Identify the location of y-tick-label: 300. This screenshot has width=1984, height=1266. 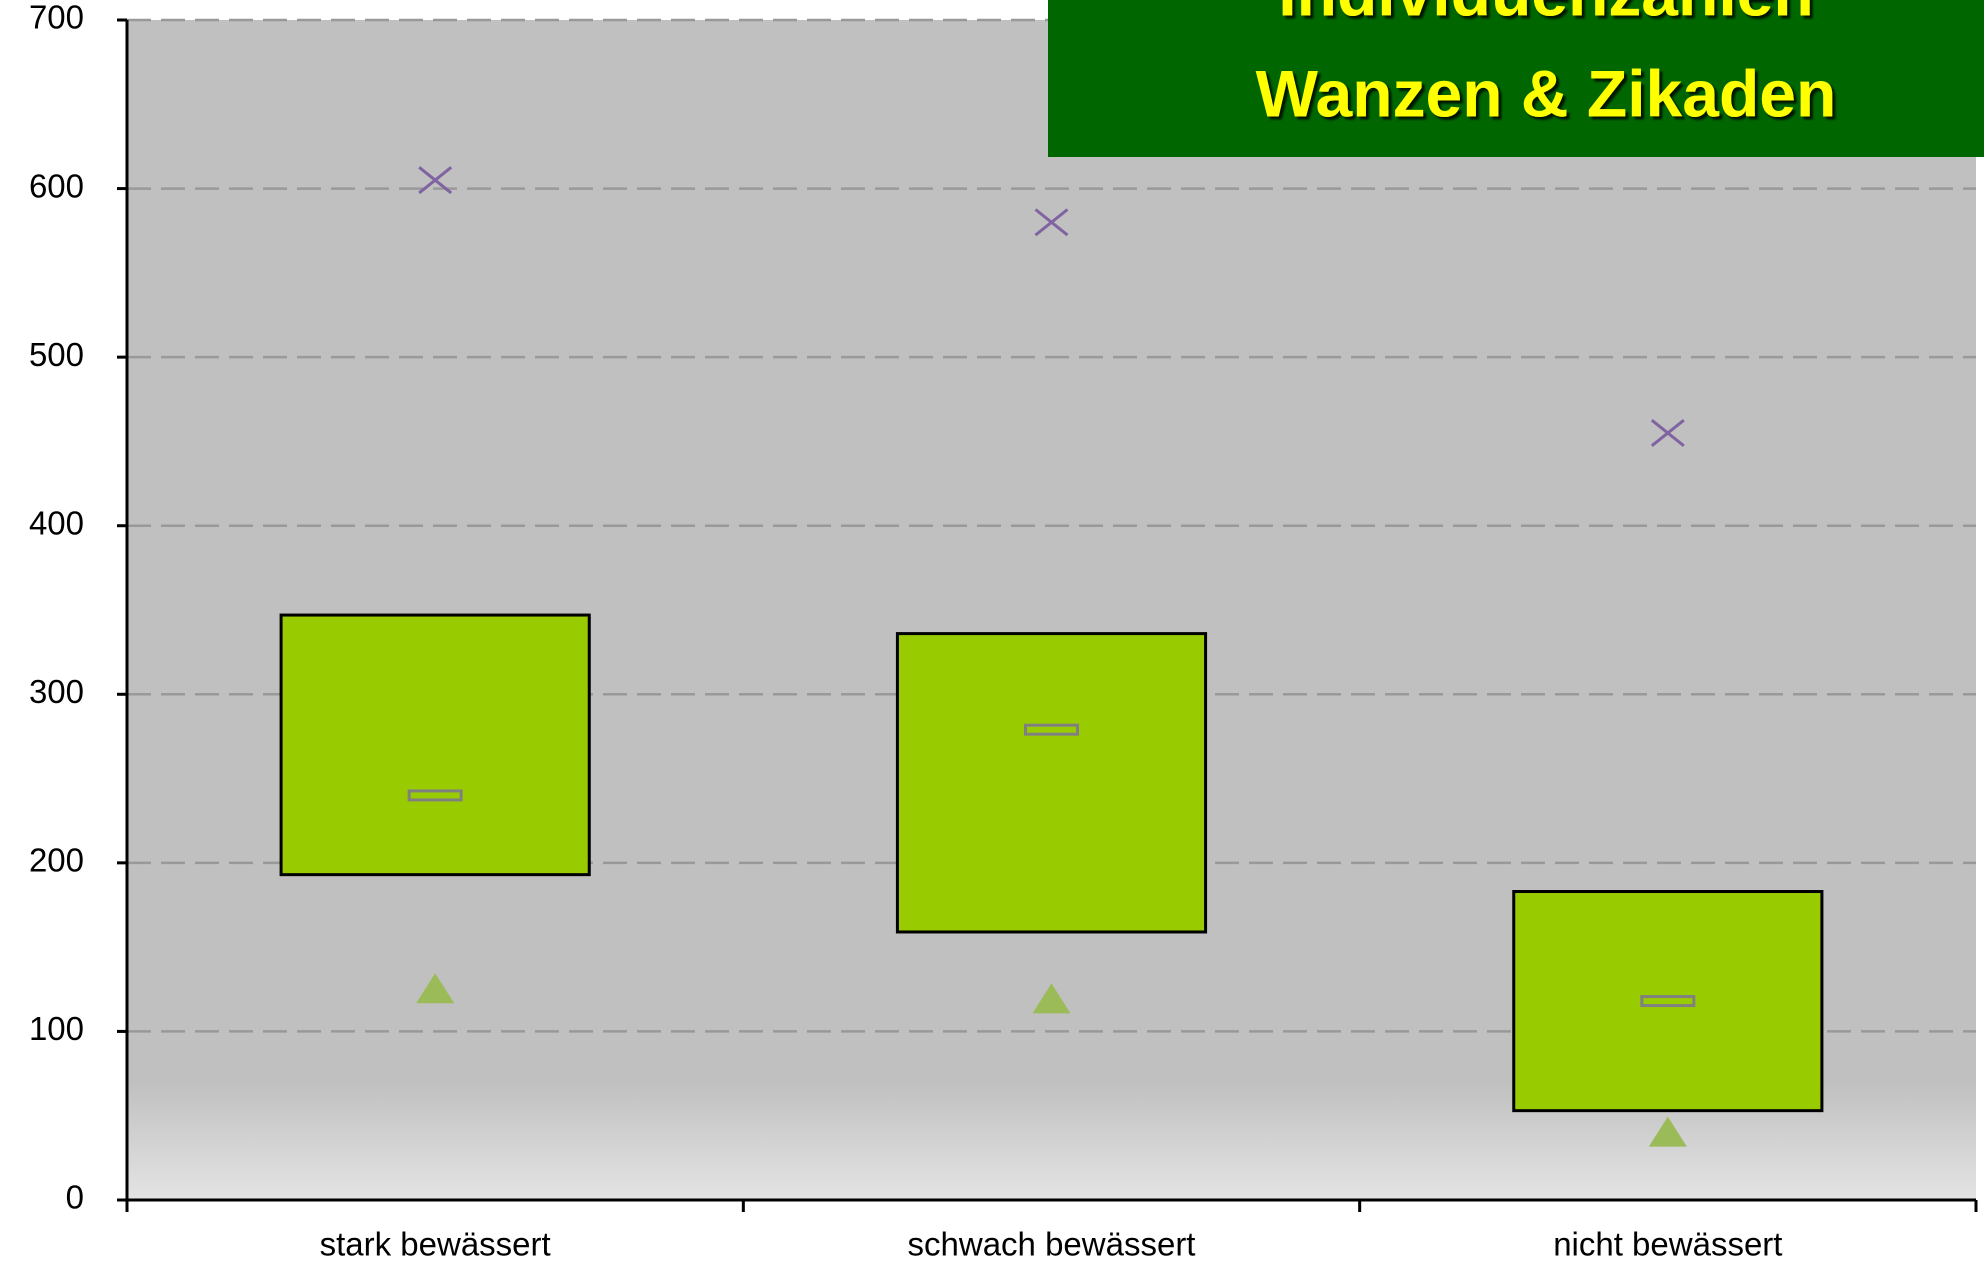
(56, 691).